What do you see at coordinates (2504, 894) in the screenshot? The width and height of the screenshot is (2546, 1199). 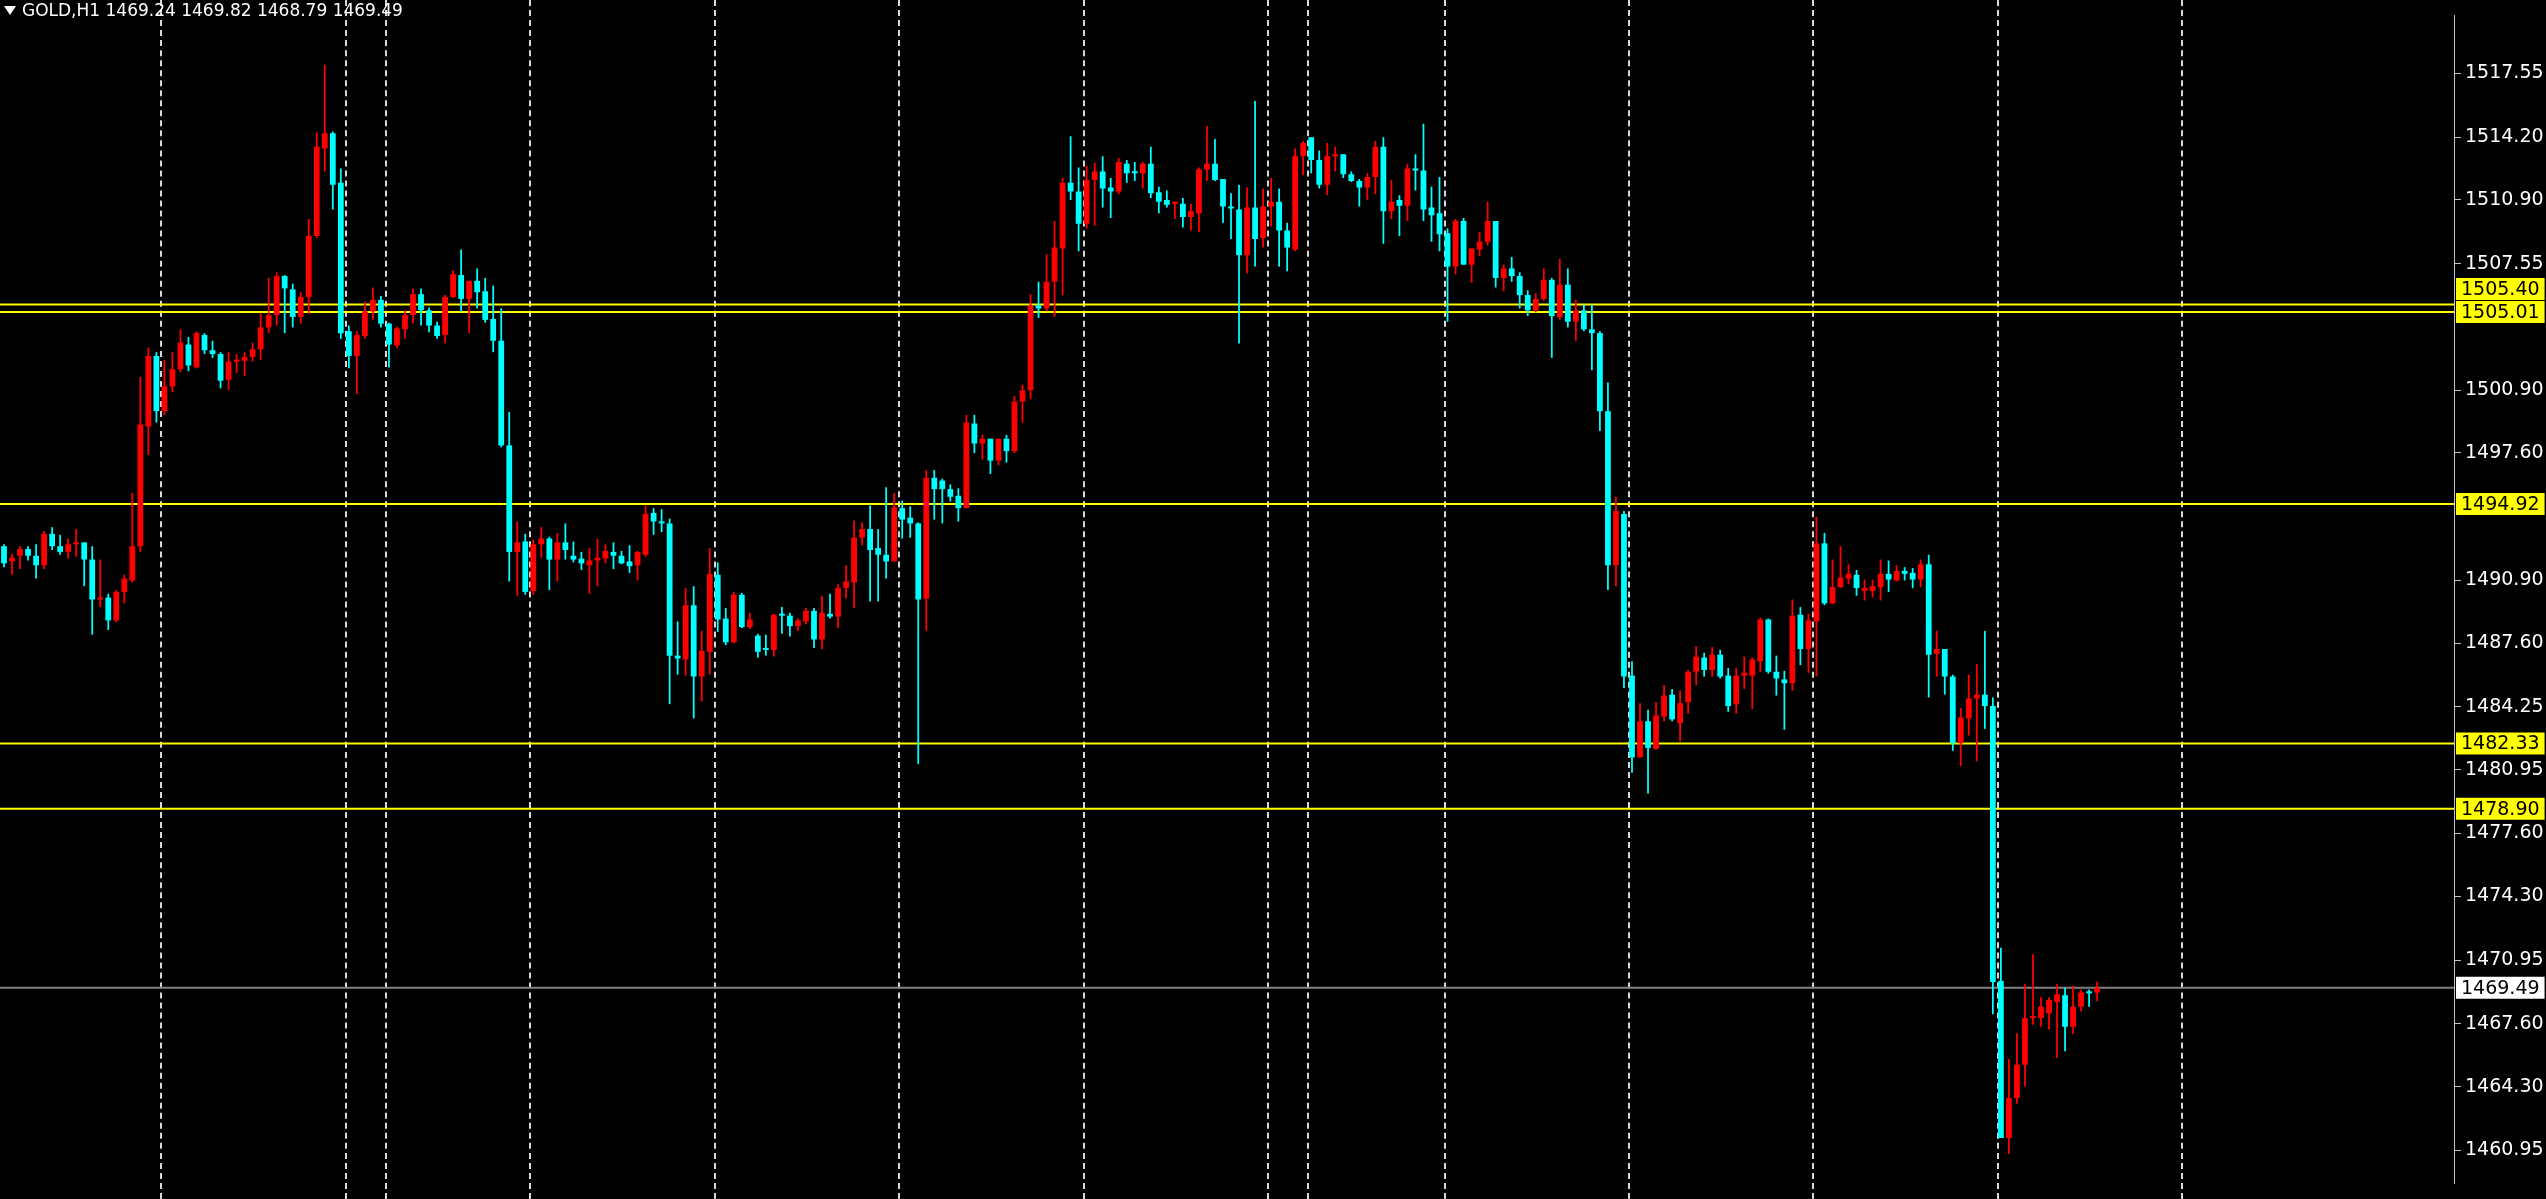 I see `y-tick-label: 1474.30` at bounding box center [2504, 894].